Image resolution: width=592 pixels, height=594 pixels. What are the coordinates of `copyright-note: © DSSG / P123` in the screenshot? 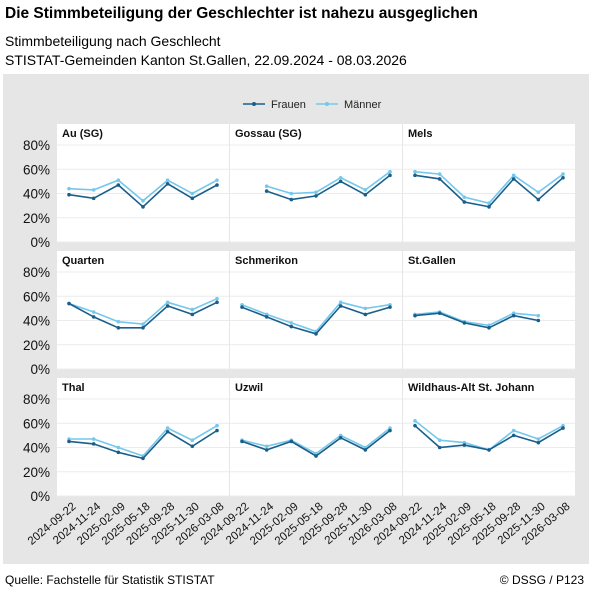 It's located at (541, 580).